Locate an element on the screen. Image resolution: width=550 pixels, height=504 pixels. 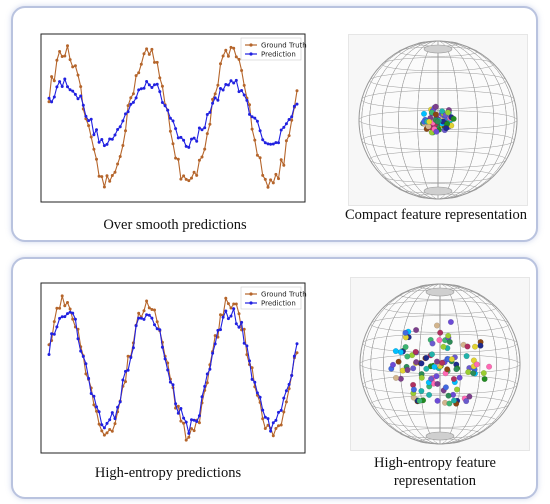
prediction-series is located at coordinates (173, 113).